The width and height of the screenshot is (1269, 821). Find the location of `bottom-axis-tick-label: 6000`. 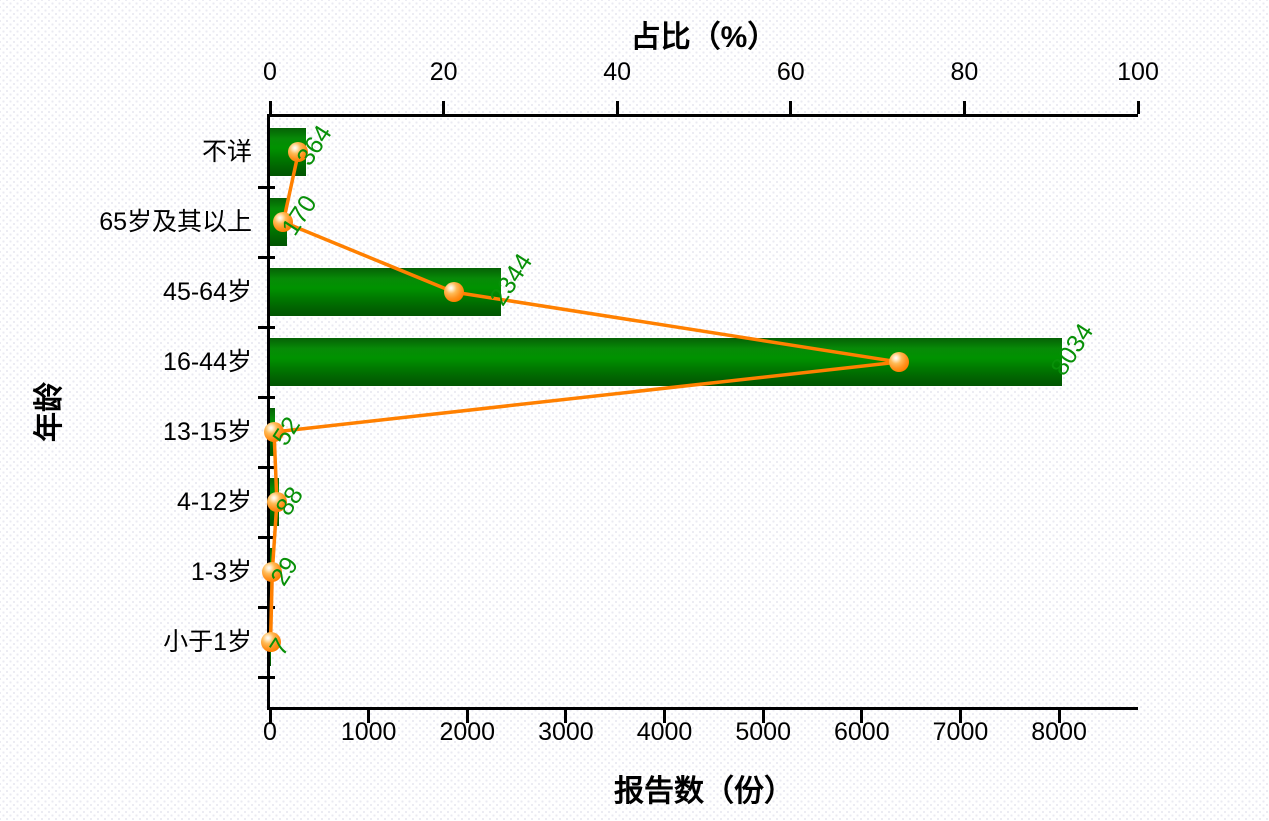

bottom-axis-tick-label: 6000 is located at coordinates (862, 732).